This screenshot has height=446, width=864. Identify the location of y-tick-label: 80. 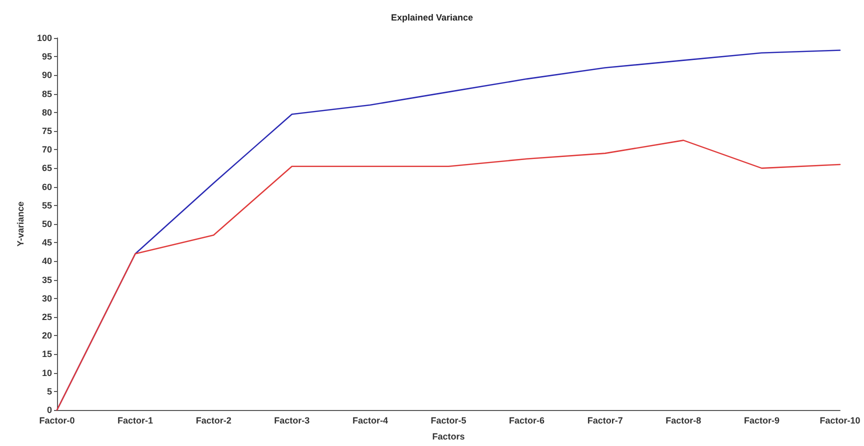
(47, 112).